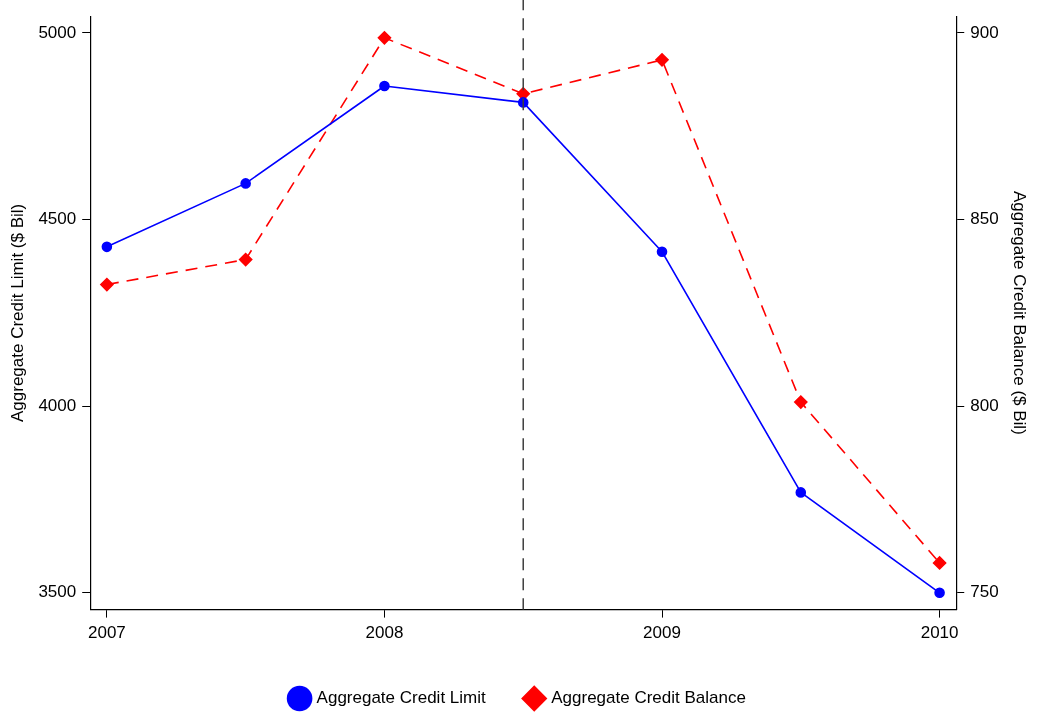 This screenshot has width=1039, height=721. I want to click on y2-axis-title: Aggregate Credit Balance ($ Bil), so click(1020, 313).